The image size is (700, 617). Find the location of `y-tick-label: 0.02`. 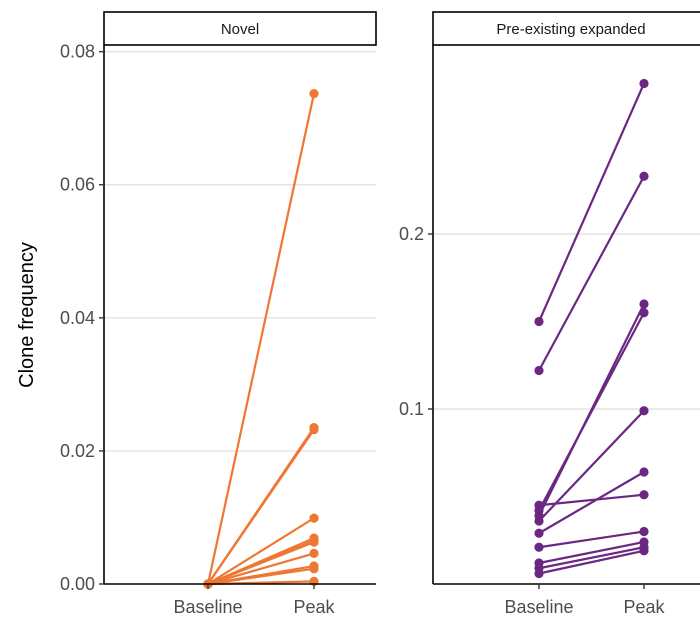

y-tick-label: 0.02 is located at coordinates (77, 451).